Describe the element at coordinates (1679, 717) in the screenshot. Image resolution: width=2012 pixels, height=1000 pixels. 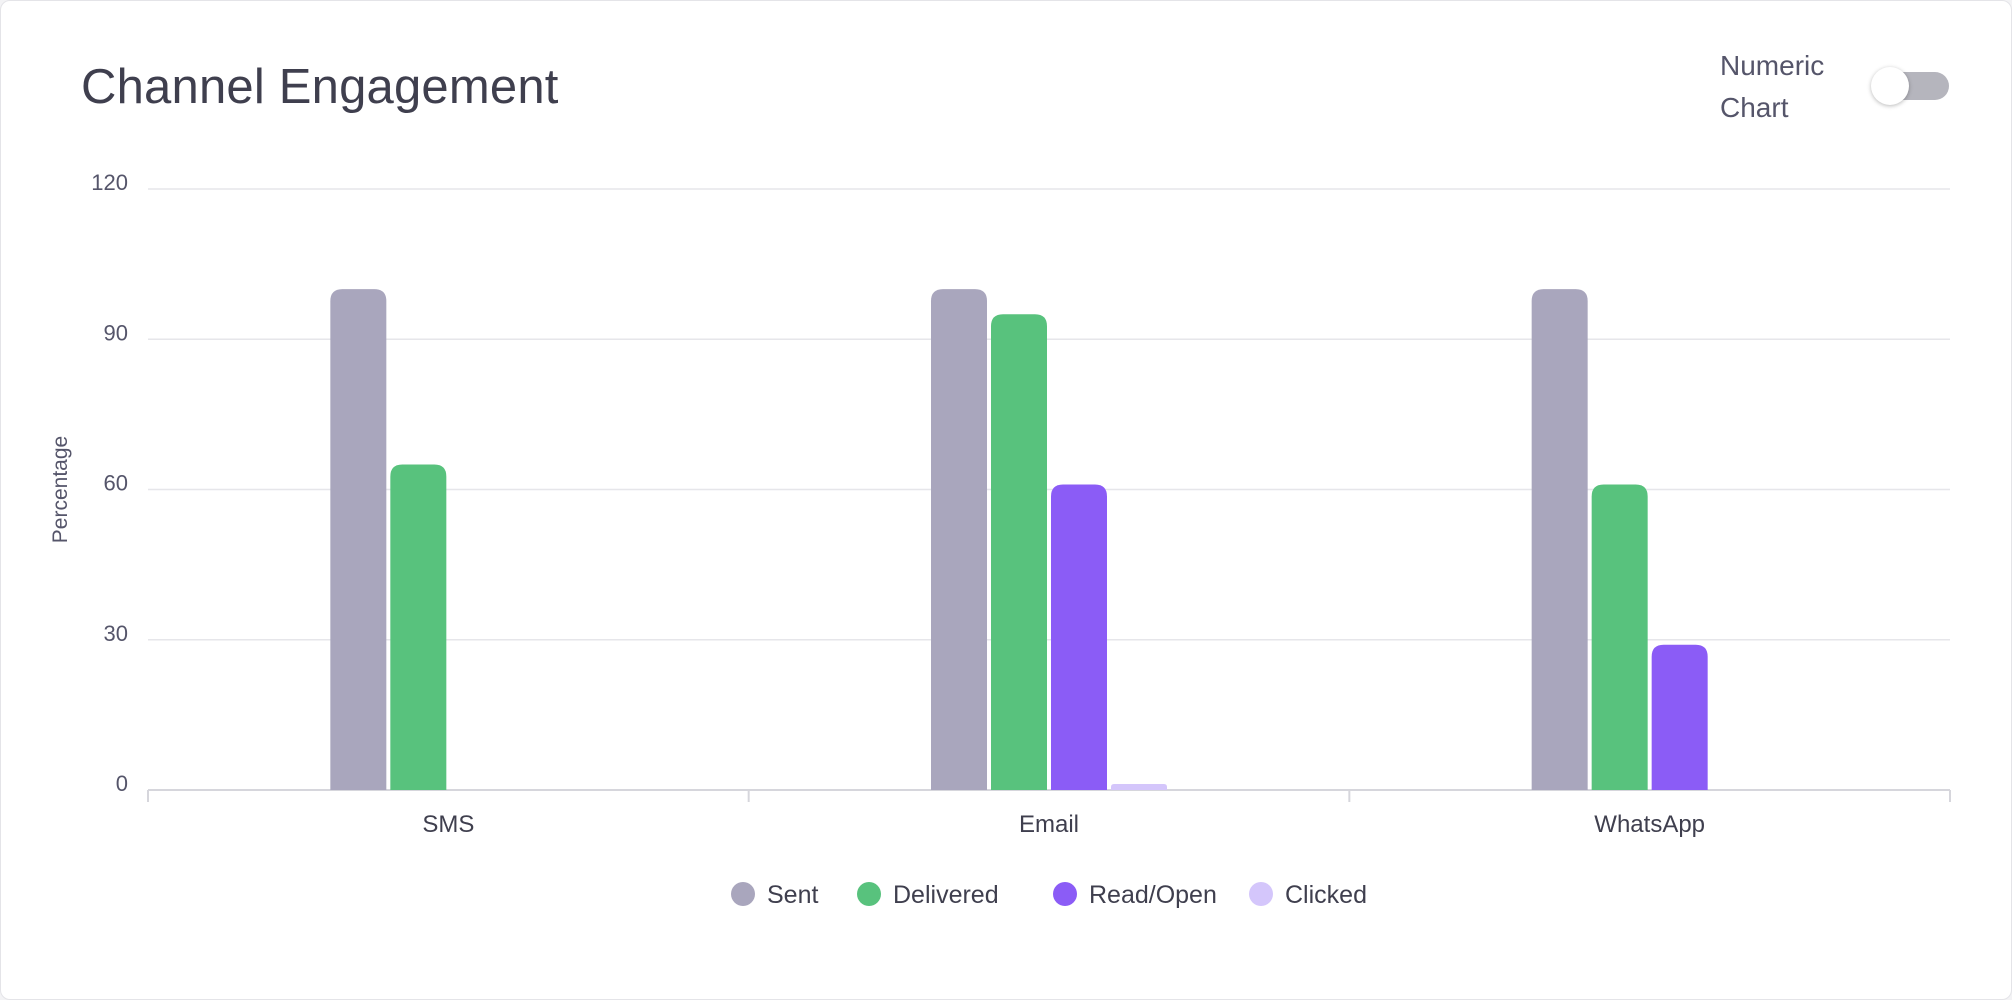
I see `bar-read-open-whatsapp` at that location.